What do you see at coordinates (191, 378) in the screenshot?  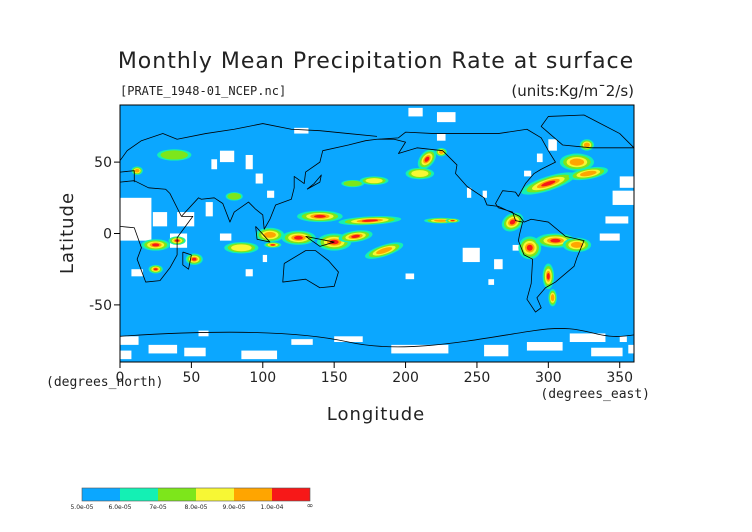 I see `x-tick-label: 50` at bounding box center [191, 378].